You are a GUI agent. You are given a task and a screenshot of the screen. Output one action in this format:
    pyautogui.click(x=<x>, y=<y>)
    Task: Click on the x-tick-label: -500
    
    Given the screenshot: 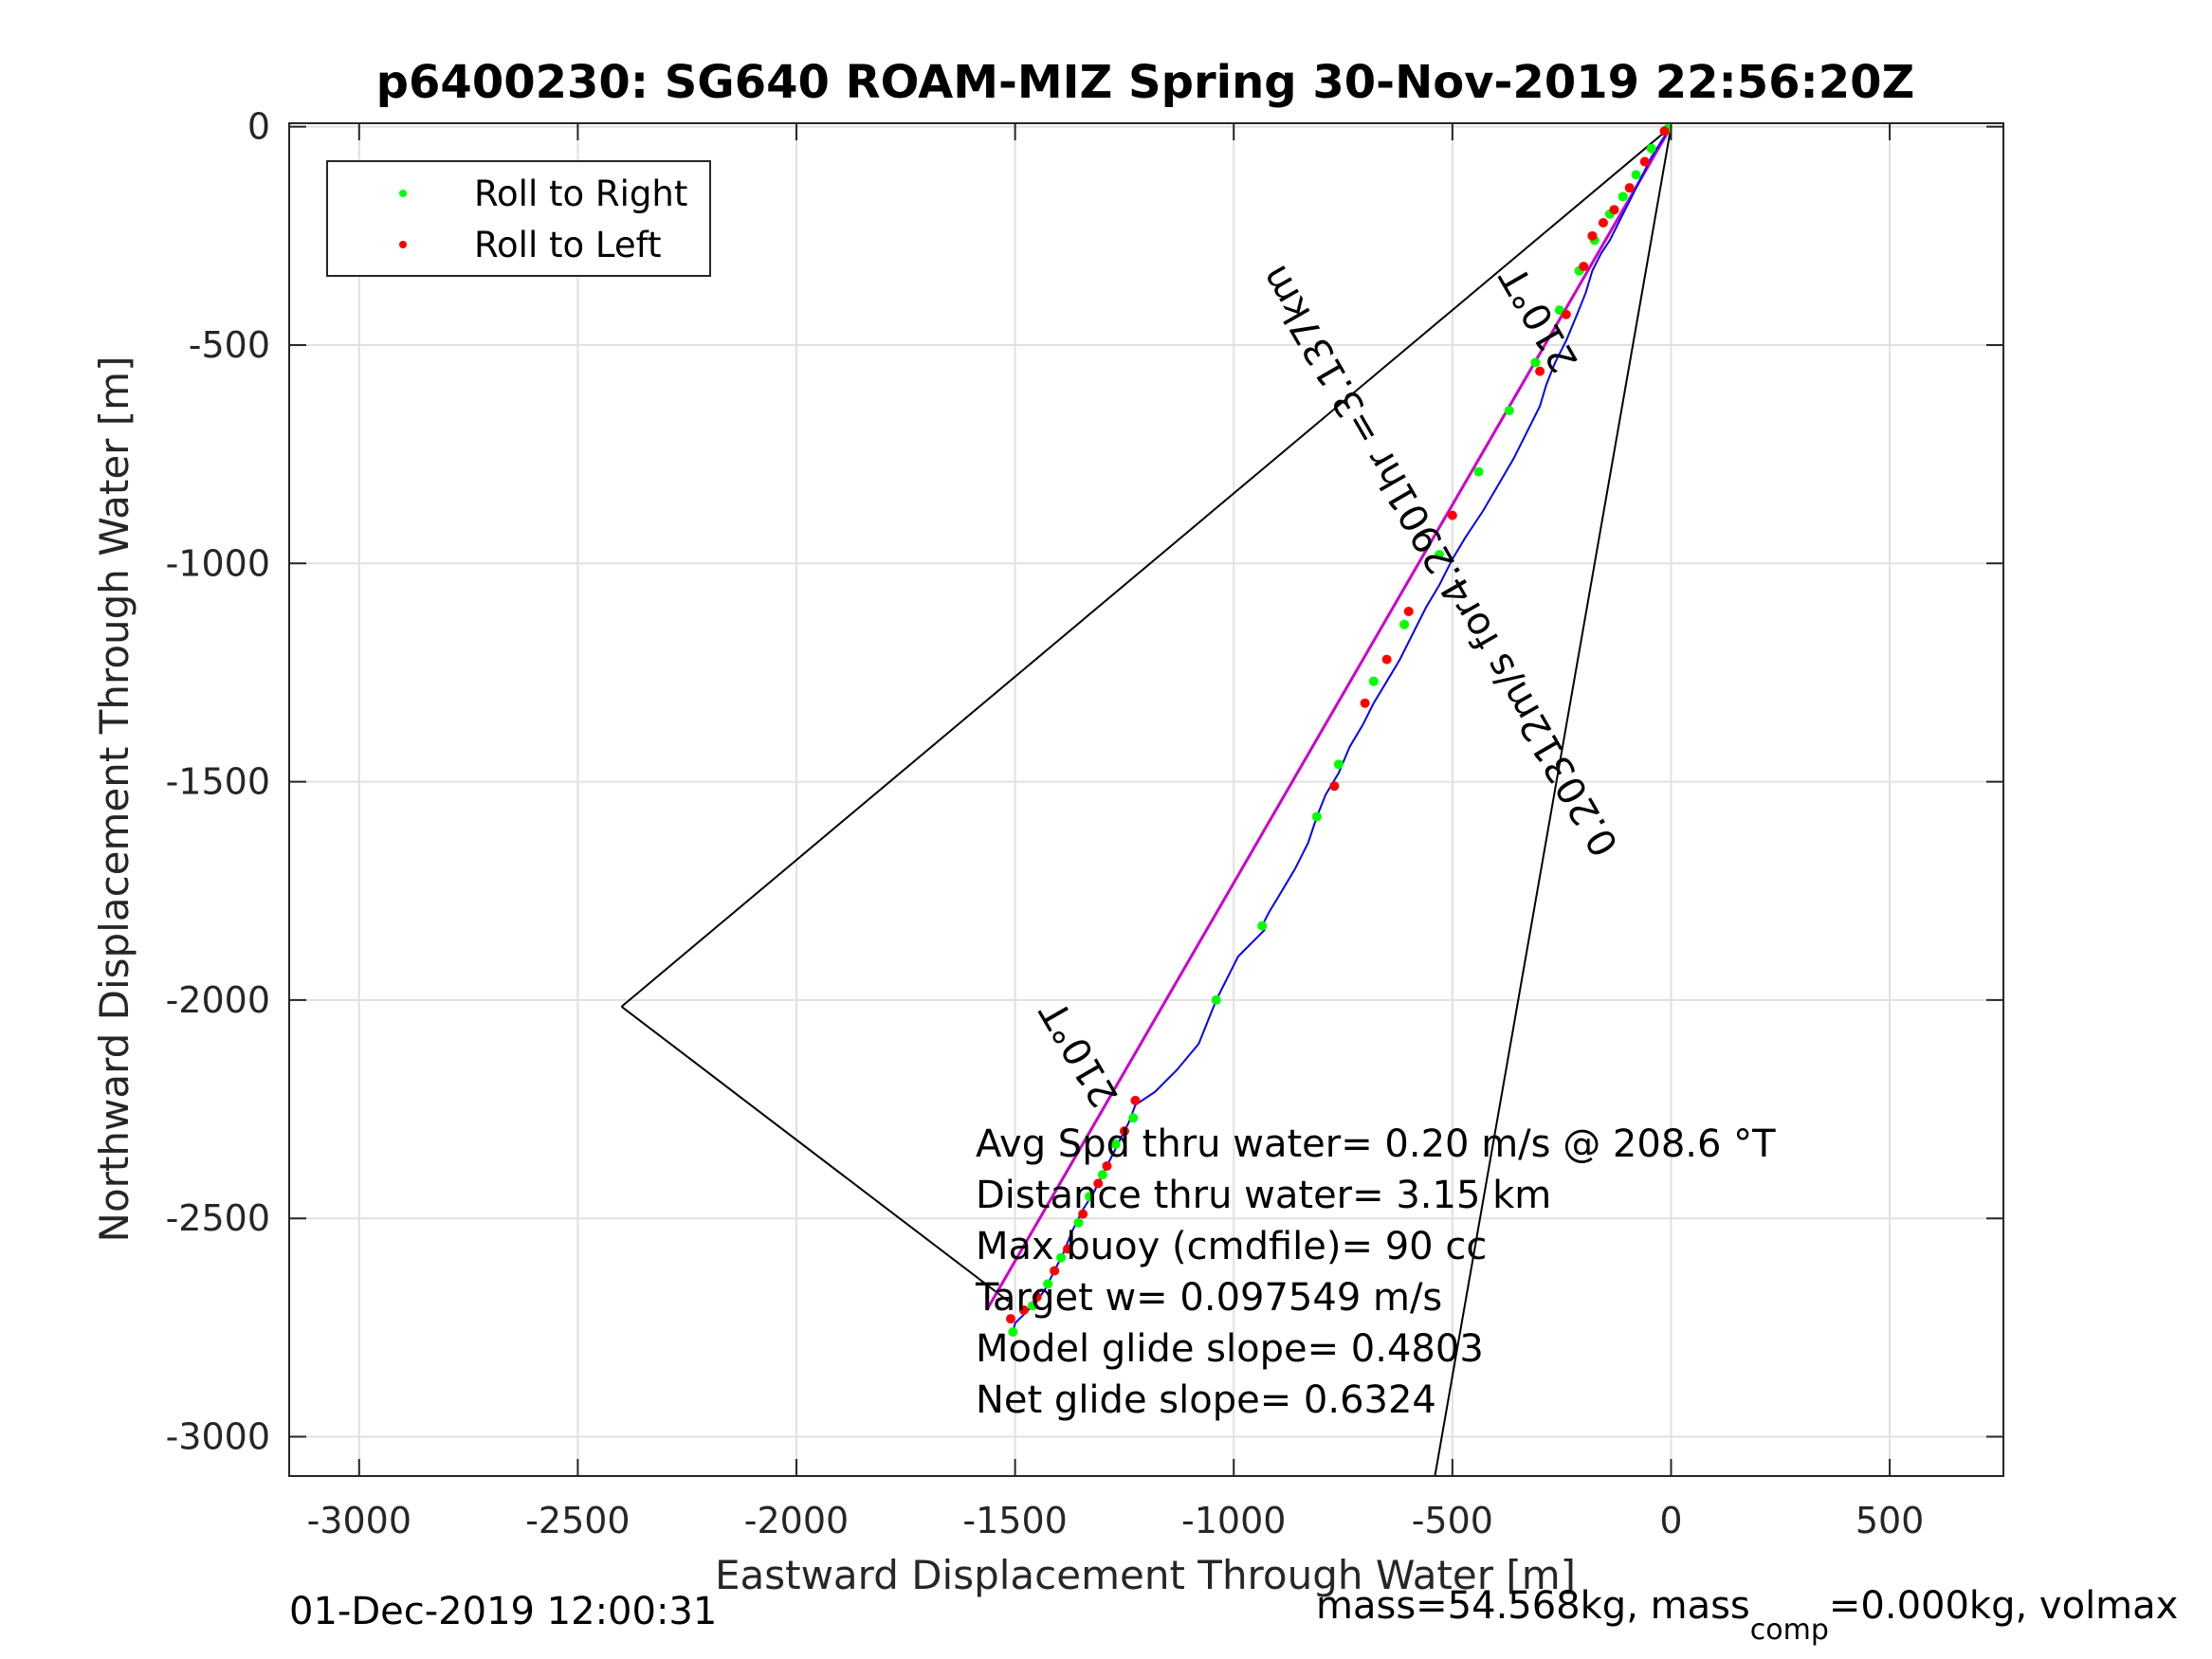 What is the action you would take?
    pyautogui.click(x=1452, y=1520)
    